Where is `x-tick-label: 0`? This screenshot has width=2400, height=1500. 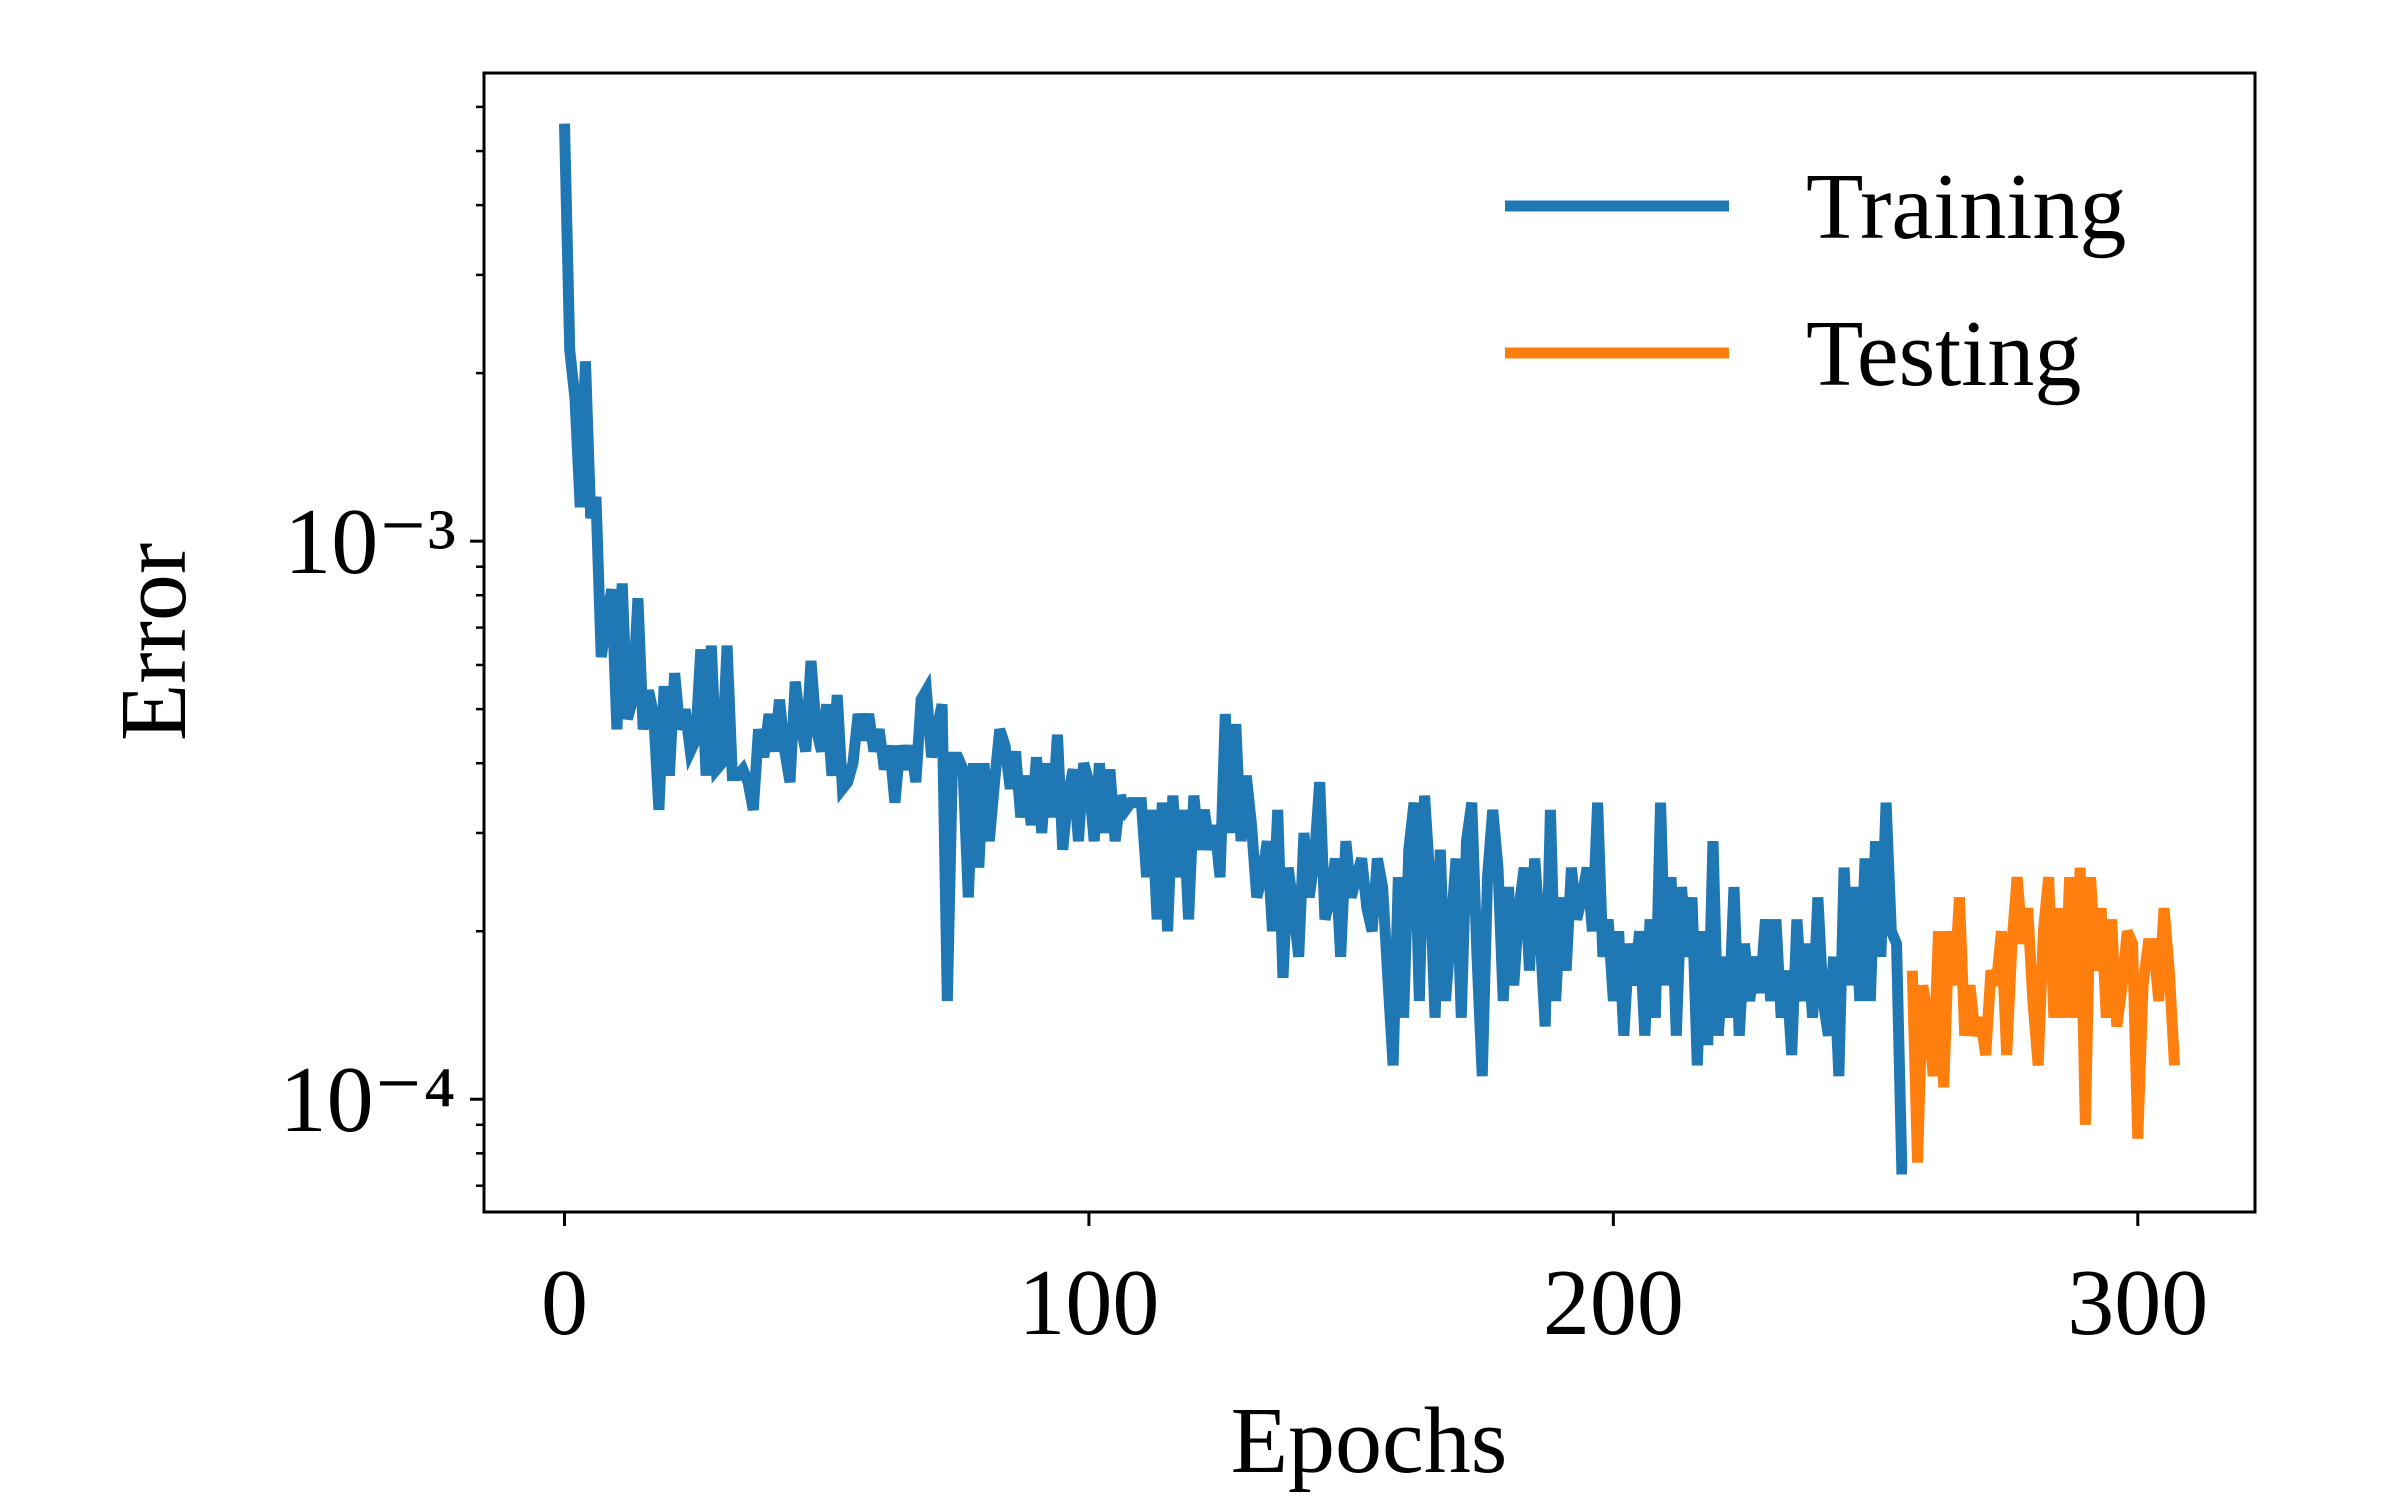
x-tick-label: 0 is located at coordinates (564, 1303).